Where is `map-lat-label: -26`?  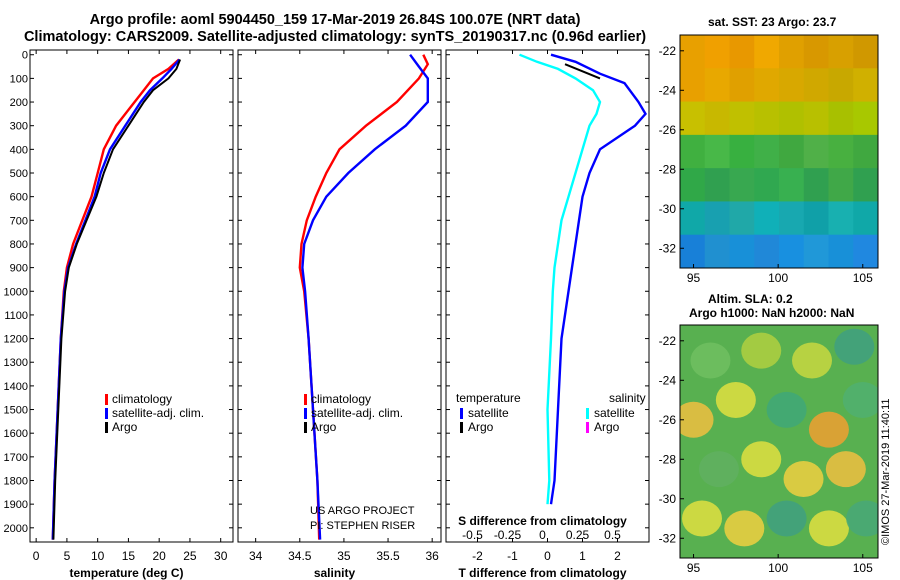
map-lat-label: -26 is located at coordinates (668, 130).